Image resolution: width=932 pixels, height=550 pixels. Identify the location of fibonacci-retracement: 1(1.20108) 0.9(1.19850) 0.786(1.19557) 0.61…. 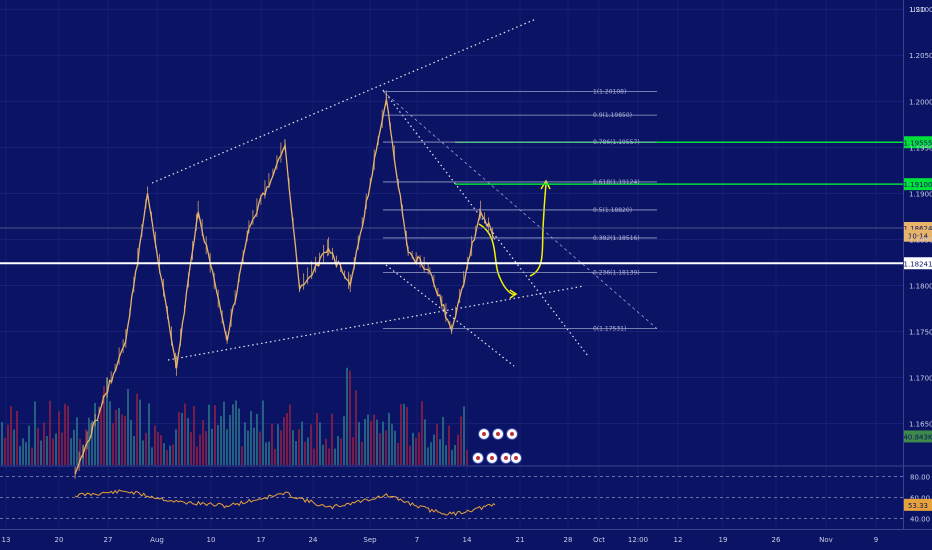
(520, 210).